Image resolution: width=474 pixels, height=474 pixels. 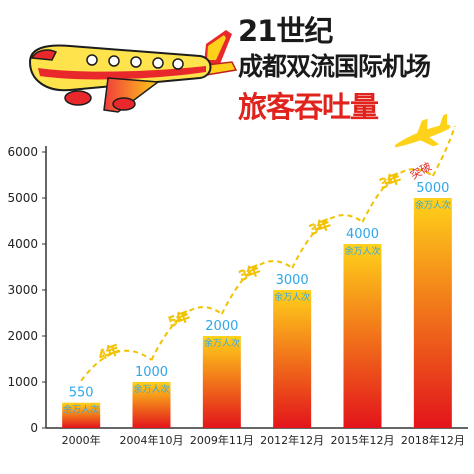 What do you see at coordinates (363, 440) in the screenshot?
I see `x-tick-label: 2015年12月` at bounding box center [363, 440].